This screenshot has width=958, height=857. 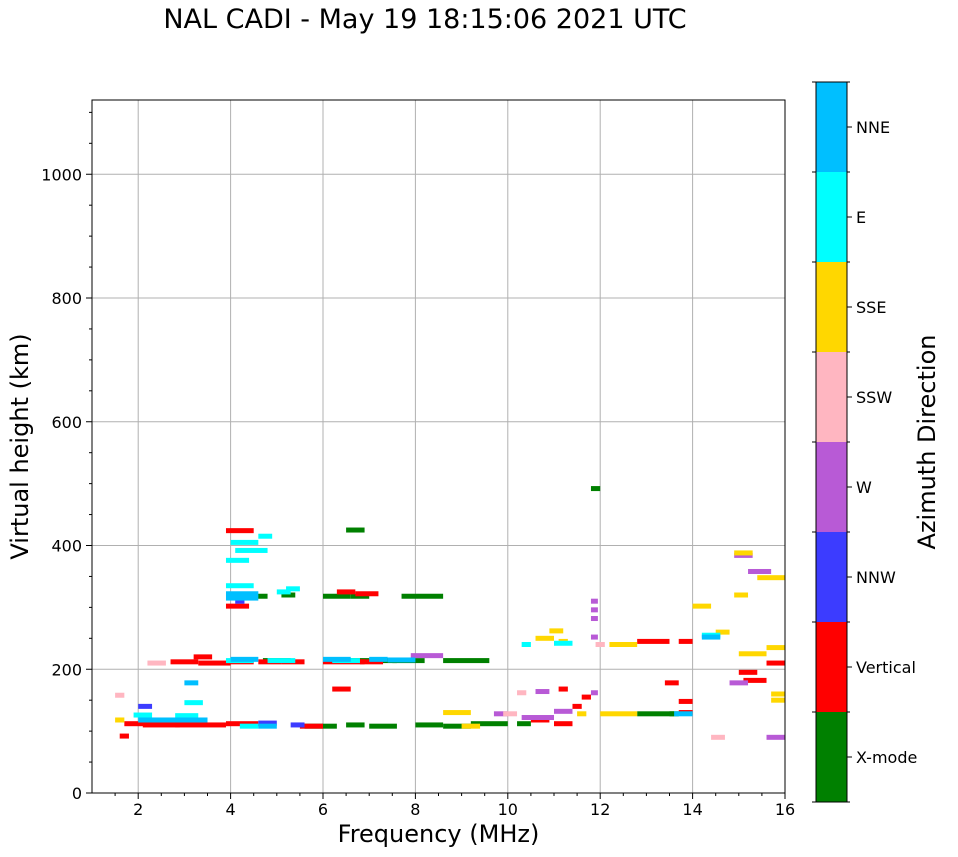 I want to click on colorbar-tick-label: E, so click(x=861, y=217).